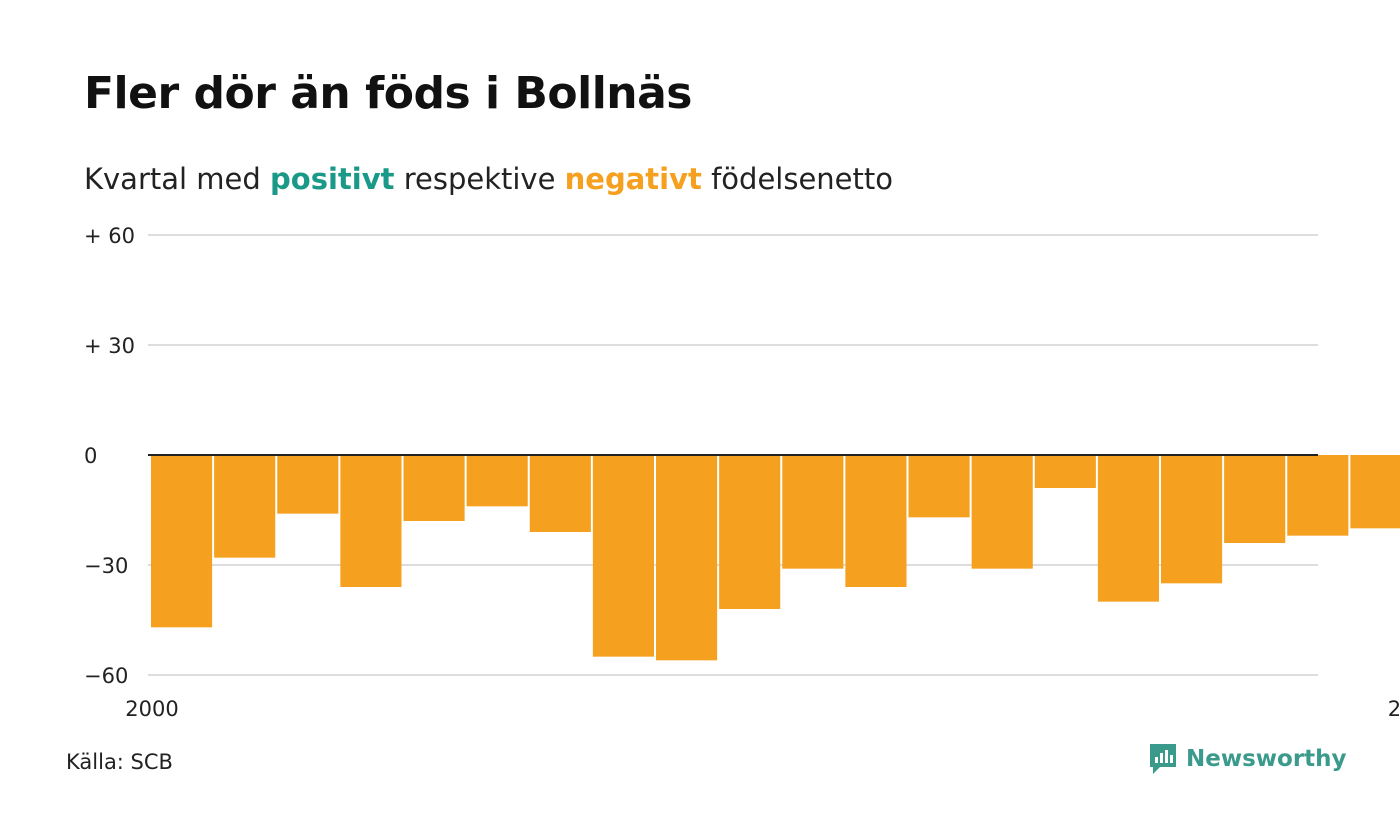 Image resolution: width=1400 pixels, height=840 pixels. Describe the element at coordinates (151, 709) in the screenshot. I see `x-tick-label: 2000` at that location.